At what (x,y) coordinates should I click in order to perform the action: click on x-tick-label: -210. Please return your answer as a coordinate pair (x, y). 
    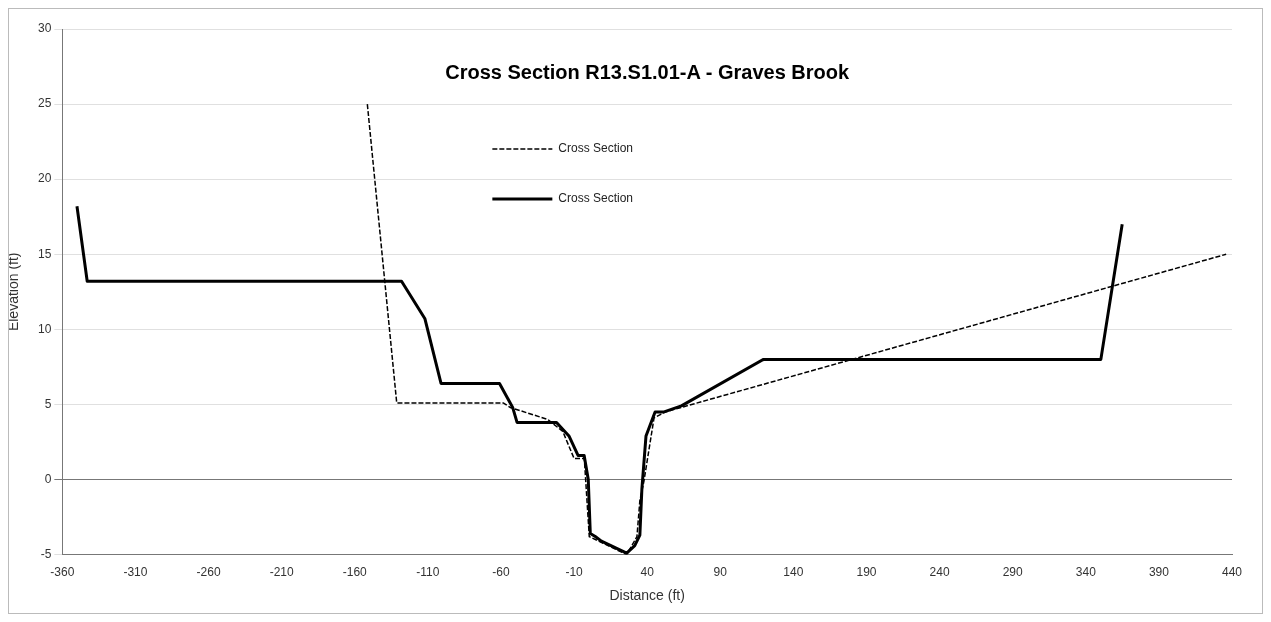
    Looking at the image, I should click on (281, 572).